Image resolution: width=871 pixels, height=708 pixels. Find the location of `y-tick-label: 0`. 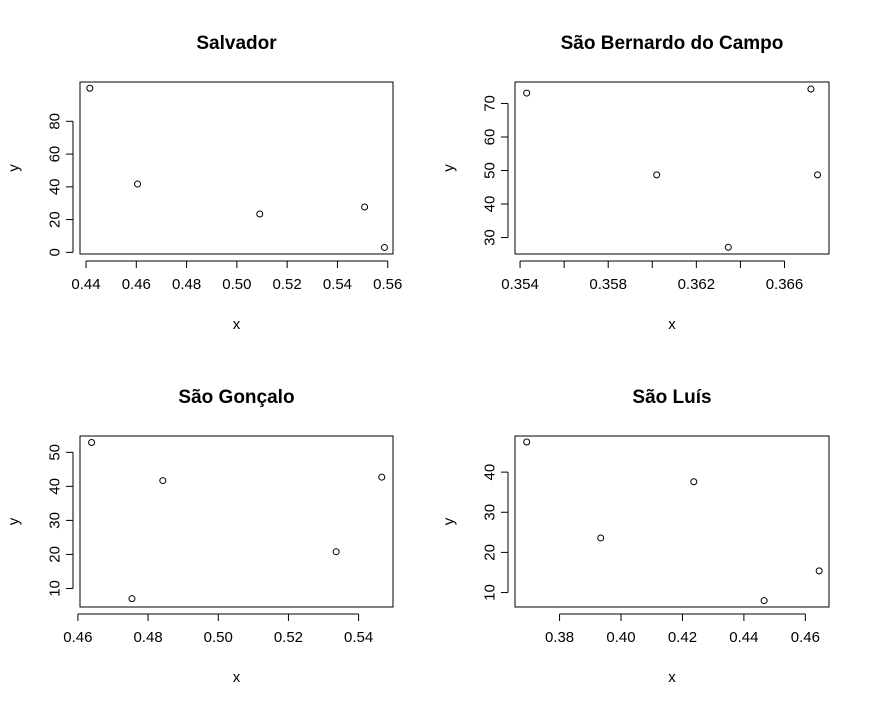

y-tick-label: 0 is located at coordinates (55, 252).